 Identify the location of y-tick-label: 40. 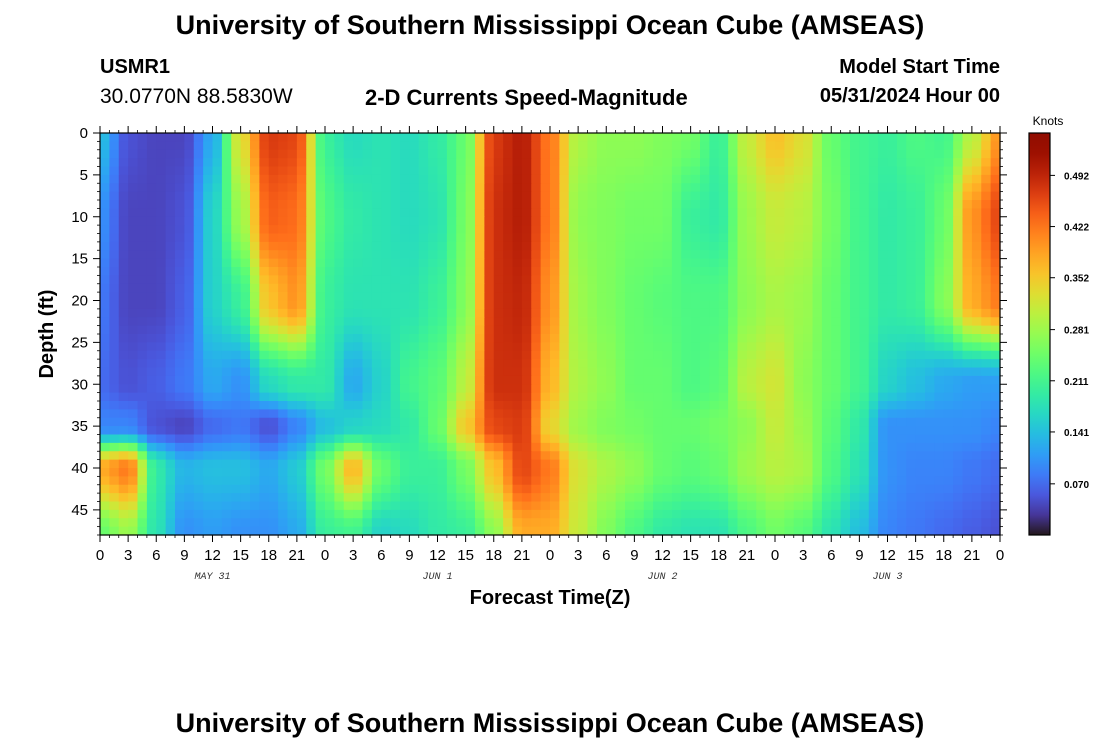
(79, 468).